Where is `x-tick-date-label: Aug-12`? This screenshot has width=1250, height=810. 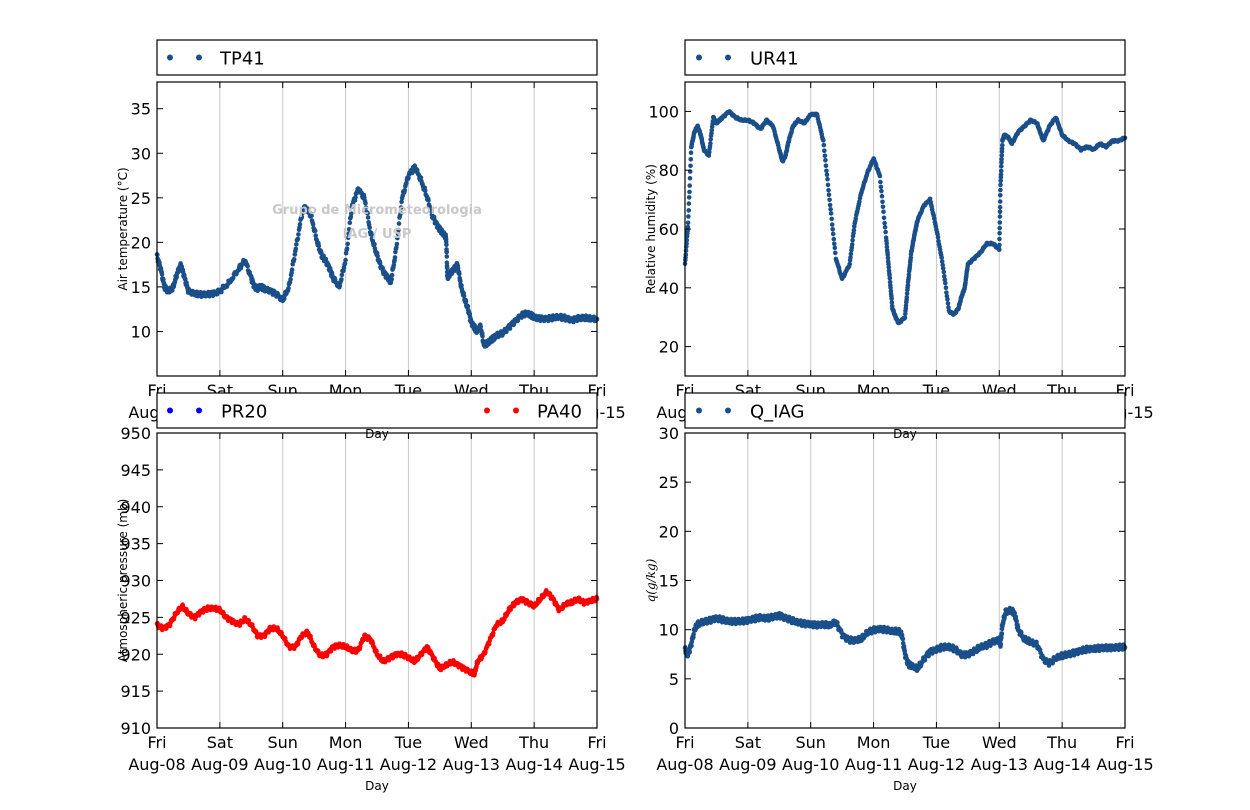 x-tick-date-label: Aug-12 is located at coordinates (936, 764).